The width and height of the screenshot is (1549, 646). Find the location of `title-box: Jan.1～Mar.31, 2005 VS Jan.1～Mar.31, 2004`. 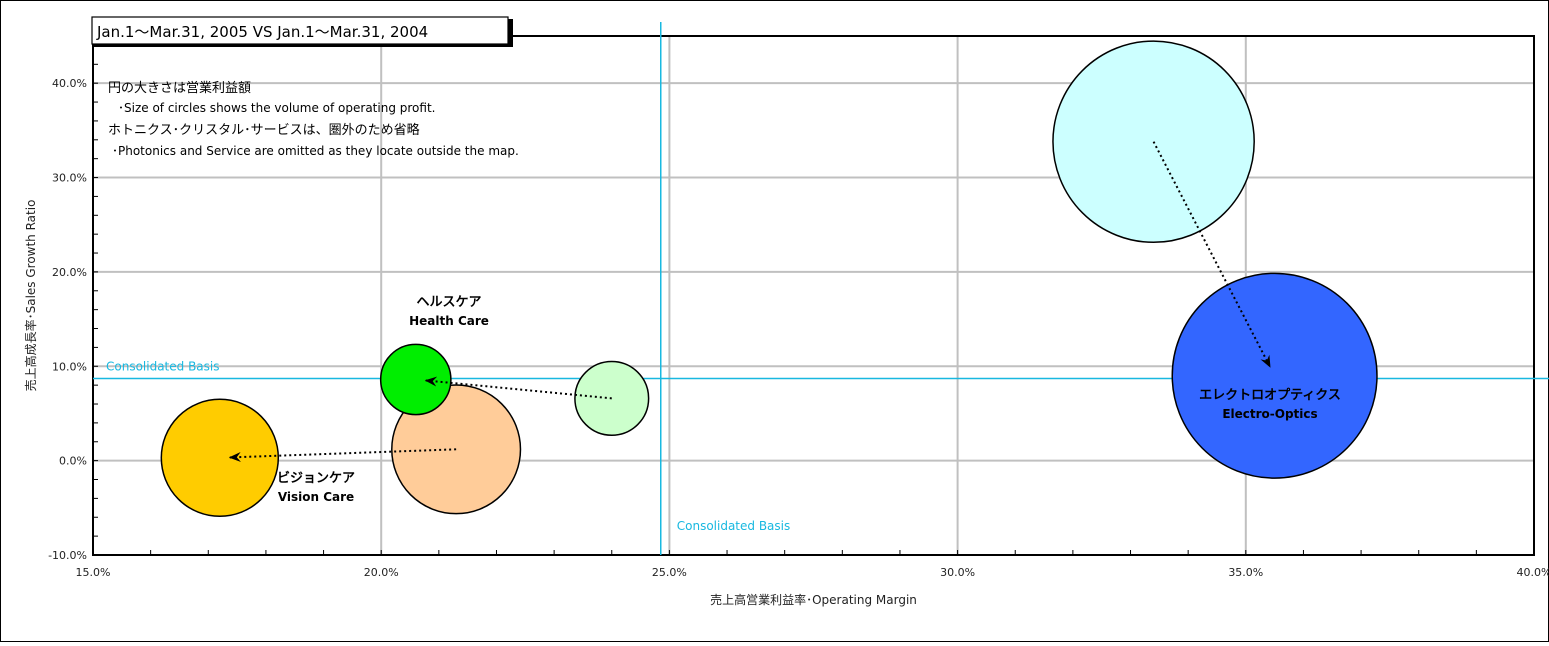

title-box: Jan.1～Mar.31, 2005 VS Jan.1～Mar.31, 2004 is located at coordinates (302, 31).